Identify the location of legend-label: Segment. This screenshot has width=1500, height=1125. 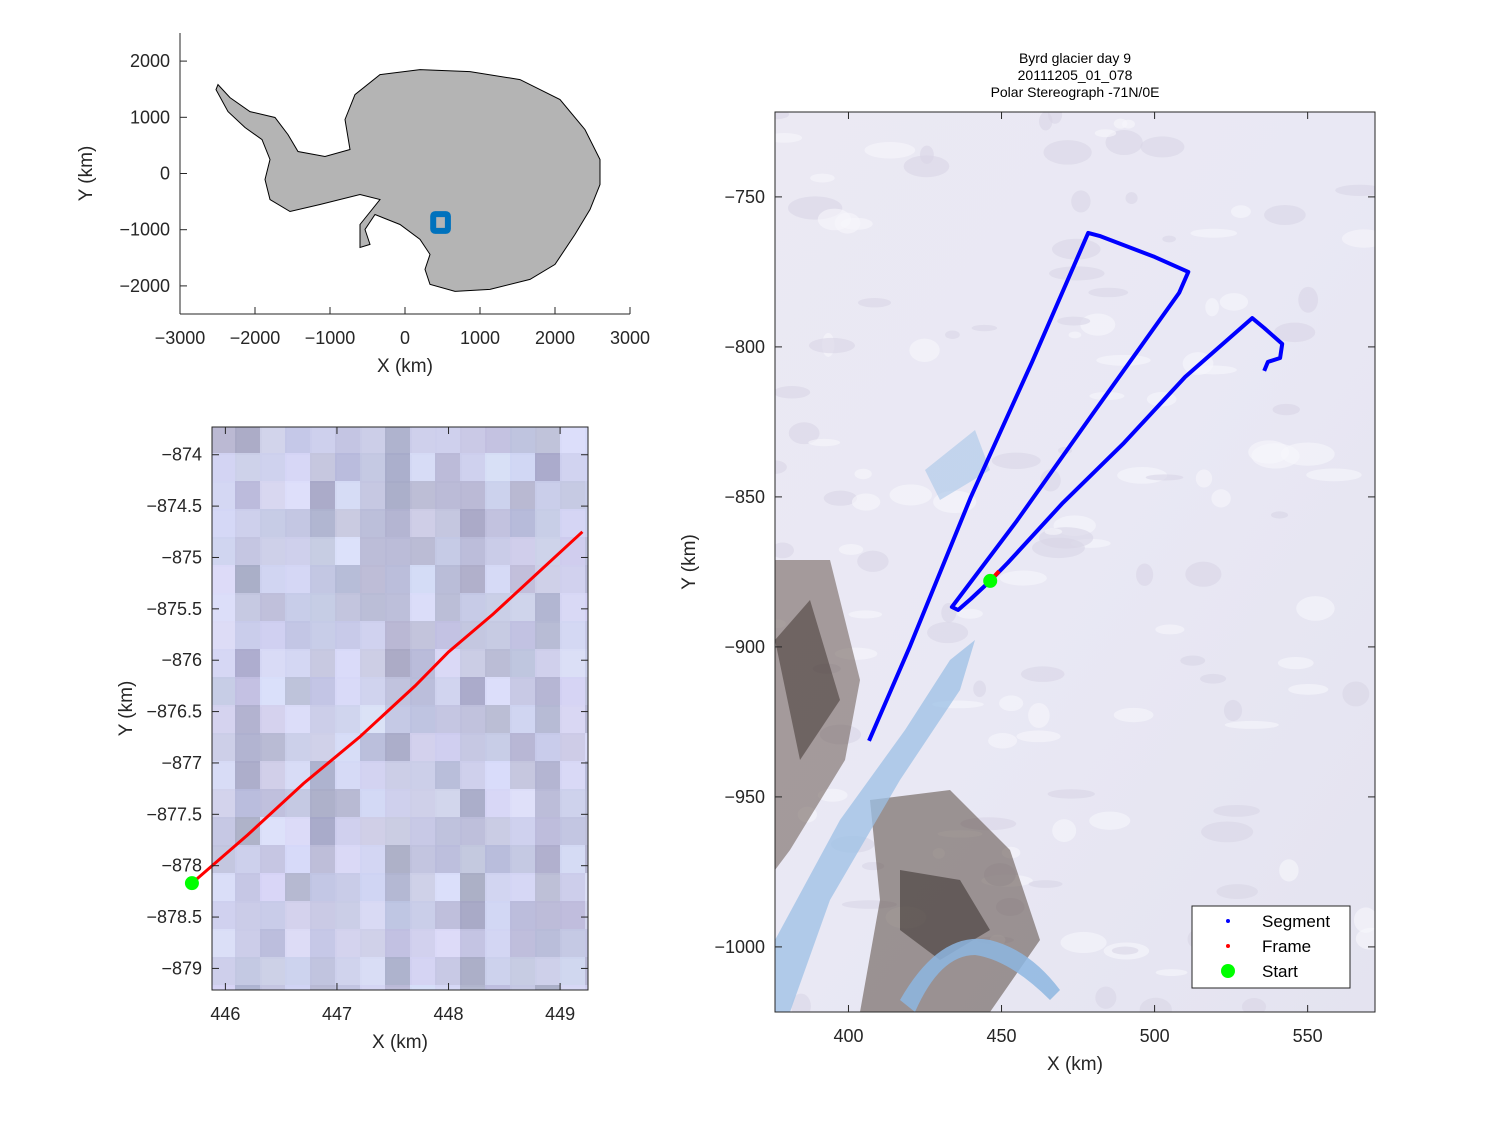
(1296, 921).